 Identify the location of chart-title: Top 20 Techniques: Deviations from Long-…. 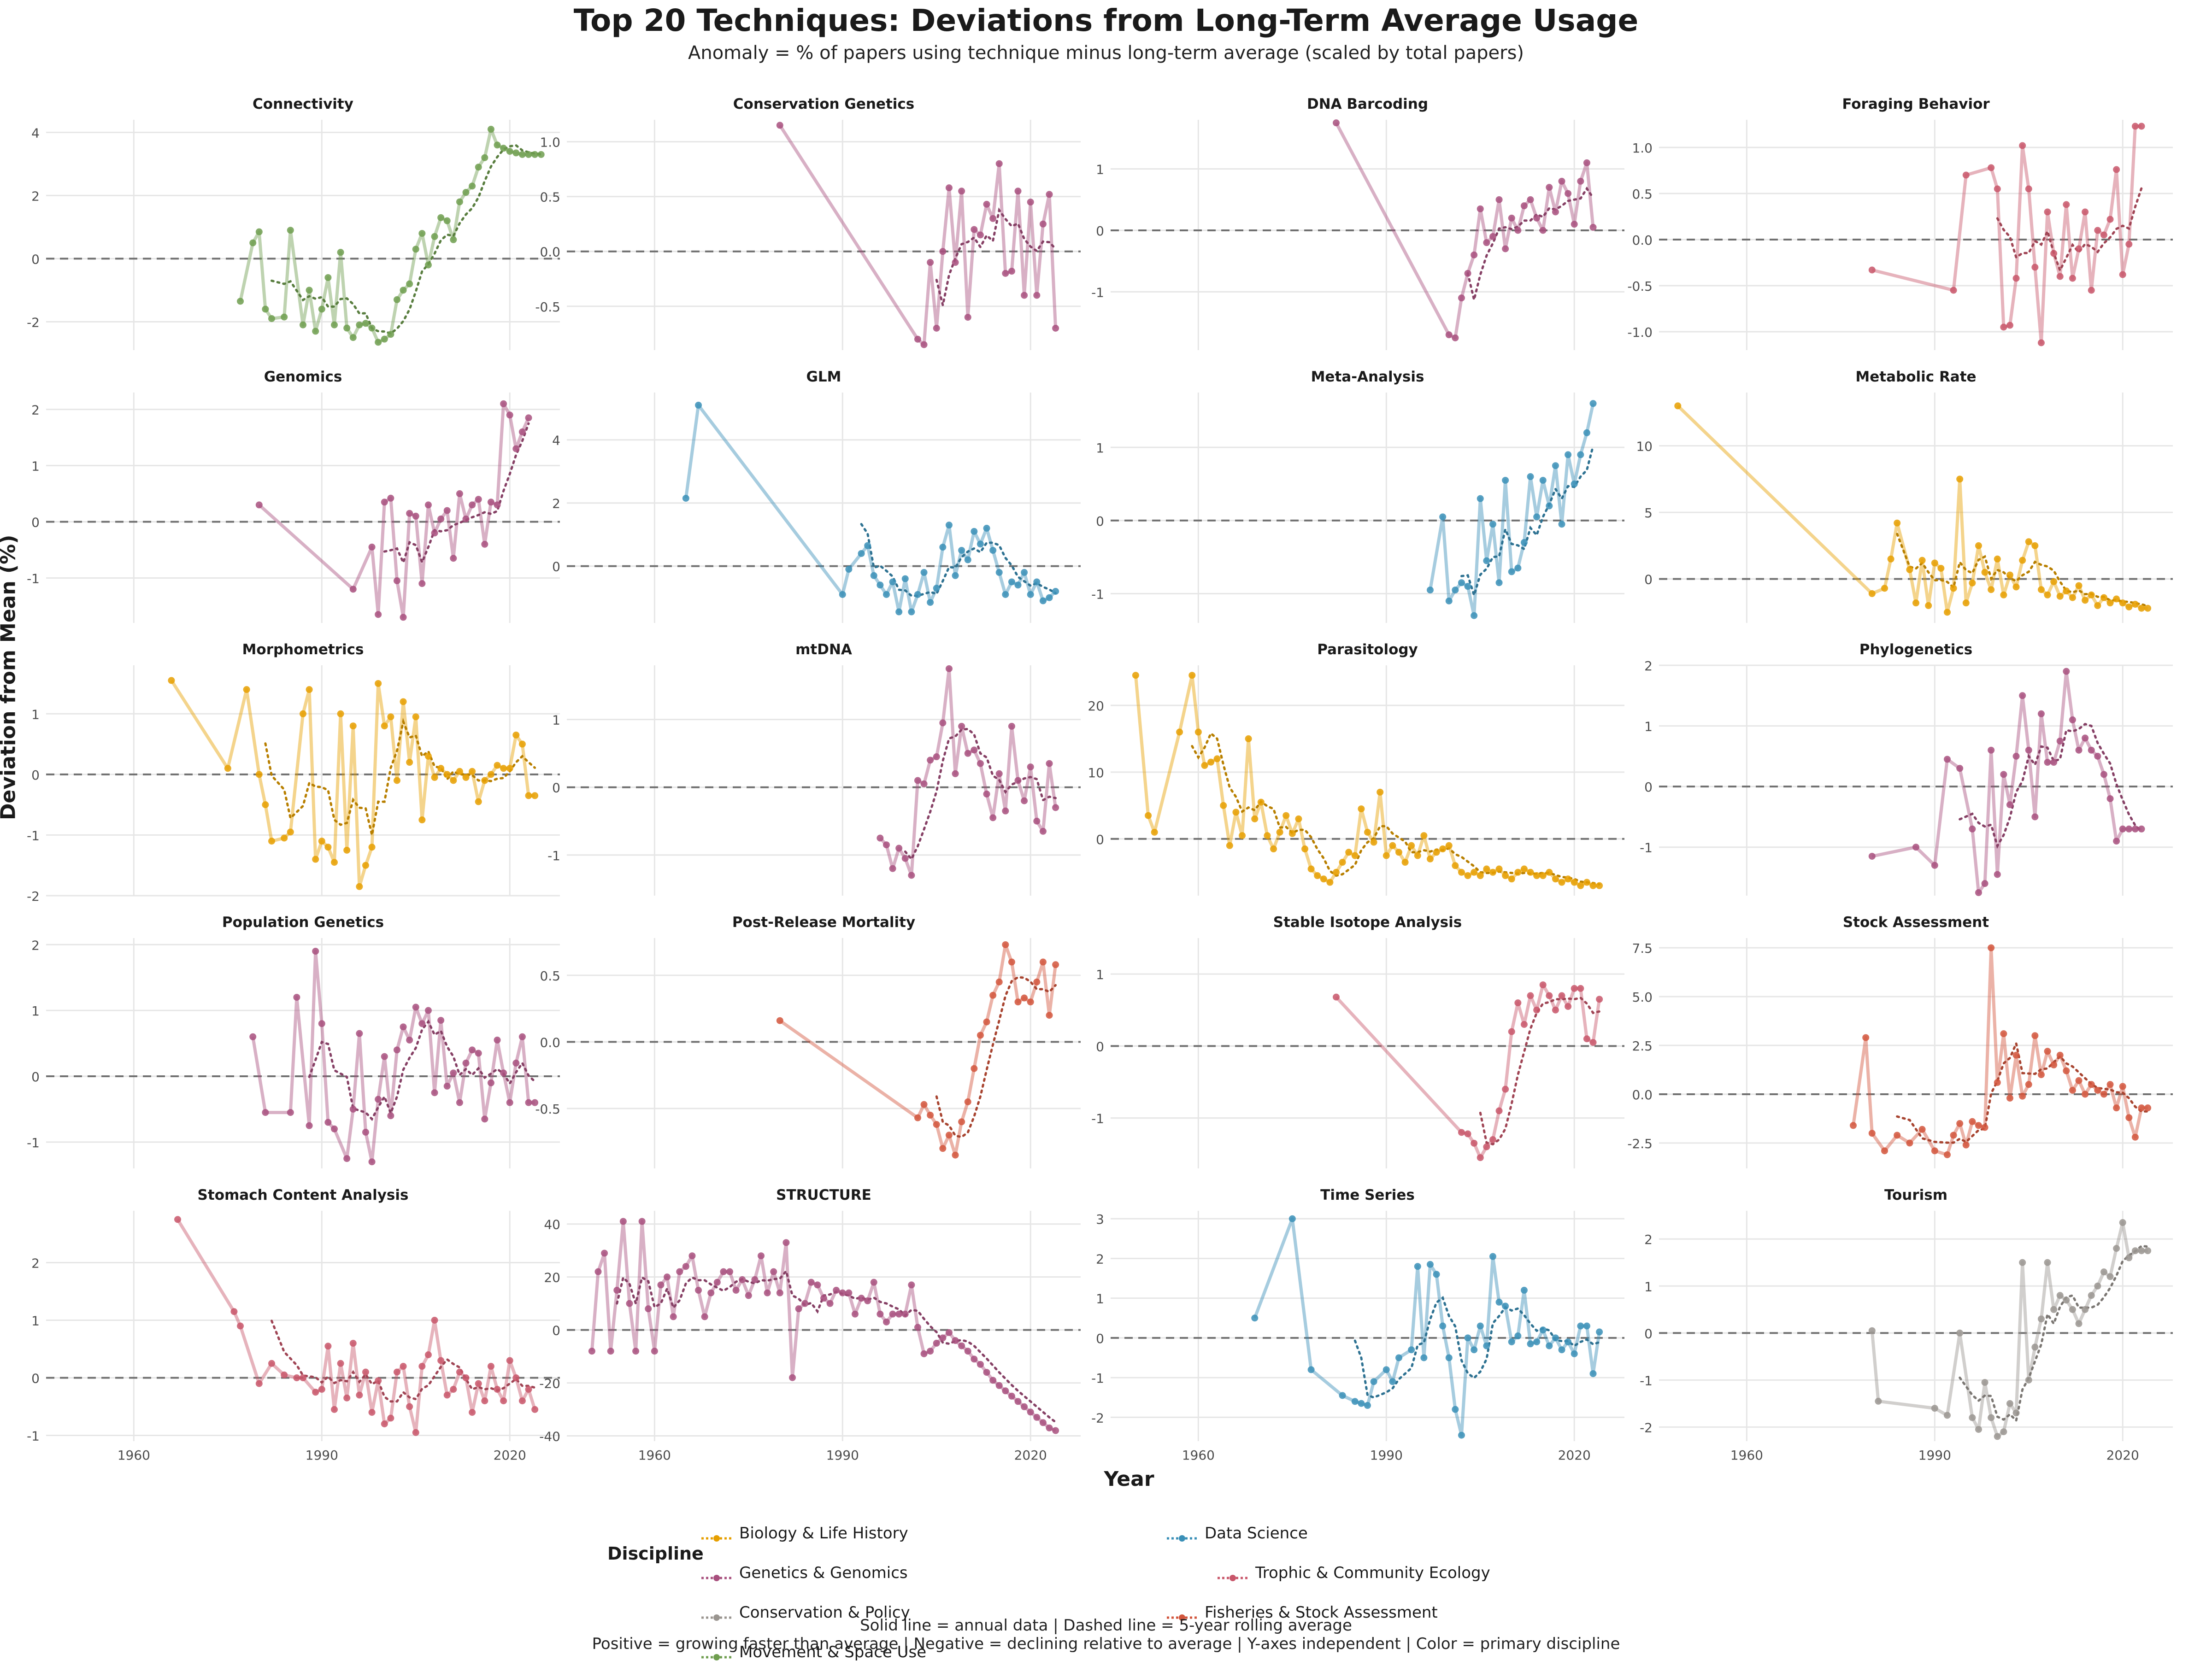
(1106, 20).